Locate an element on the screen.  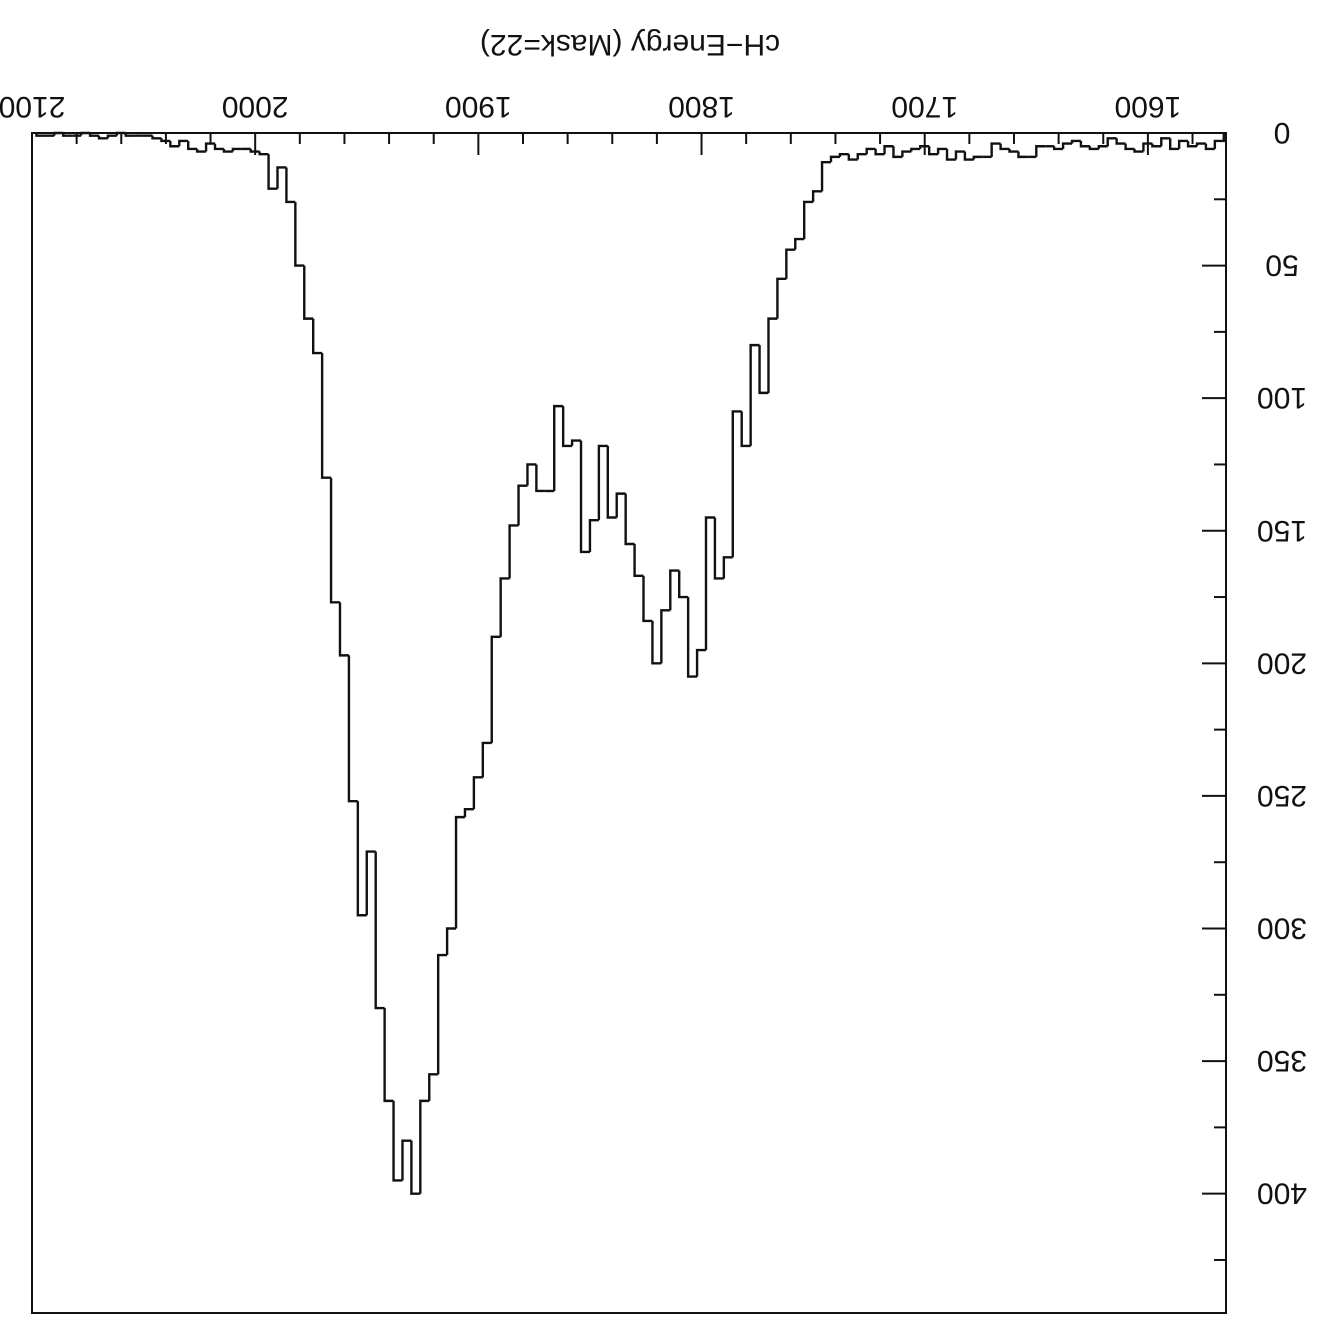
y-tick-label: 50 is located at coordinates (1281, 265).